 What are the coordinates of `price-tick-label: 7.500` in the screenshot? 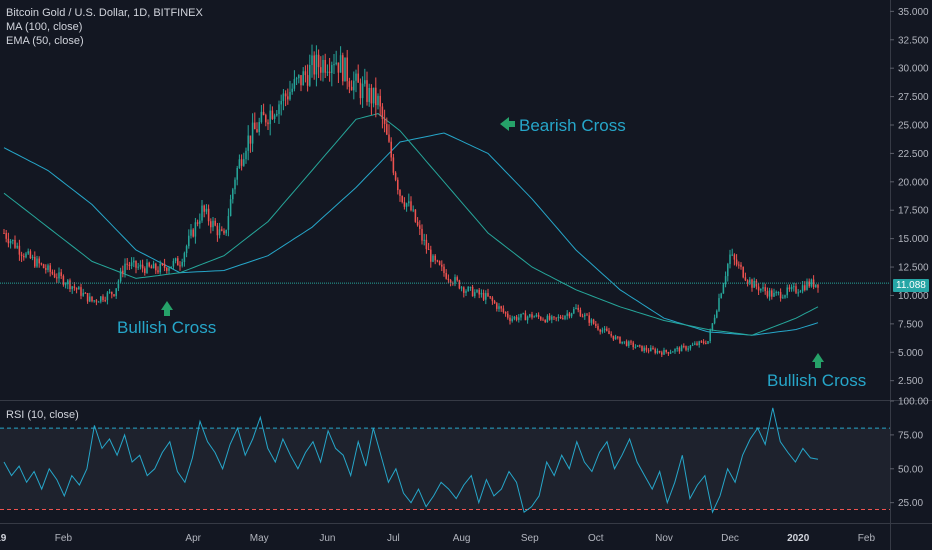 It's located at (910, 324).